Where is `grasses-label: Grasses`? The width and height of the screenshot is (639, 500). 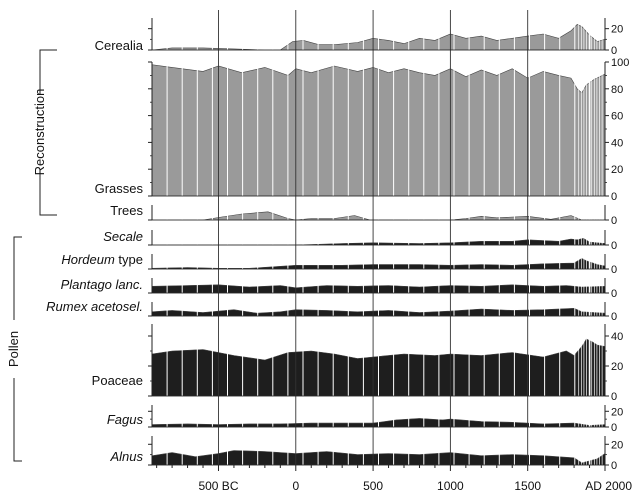
grasses-label: Grasses is located at coordinates (119, 188).